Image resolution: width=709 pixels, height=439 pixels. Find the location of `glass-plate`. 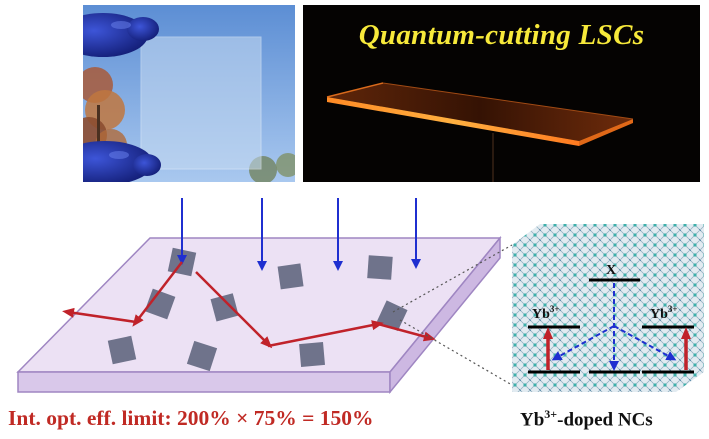

glass-plate is located at coordinates (201, 103).